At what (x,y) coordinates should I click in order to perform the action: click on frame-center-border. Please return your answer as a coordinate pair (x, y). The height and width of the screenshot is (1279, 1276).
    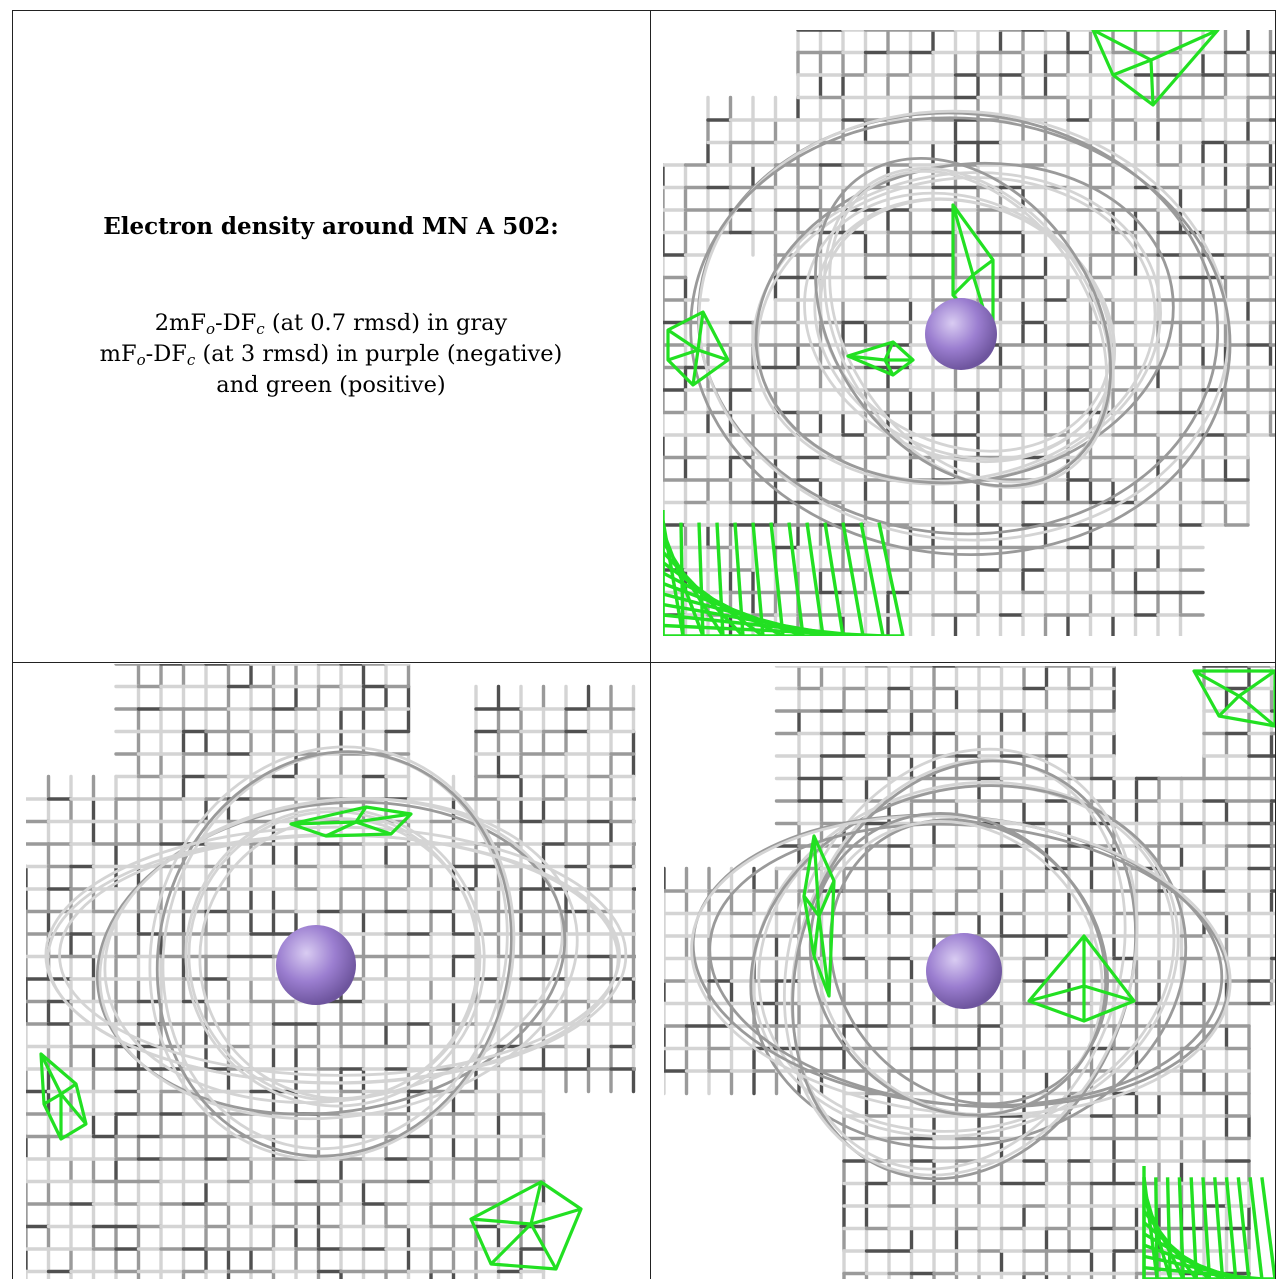
    Looking at the image, I should click on (650, 644).